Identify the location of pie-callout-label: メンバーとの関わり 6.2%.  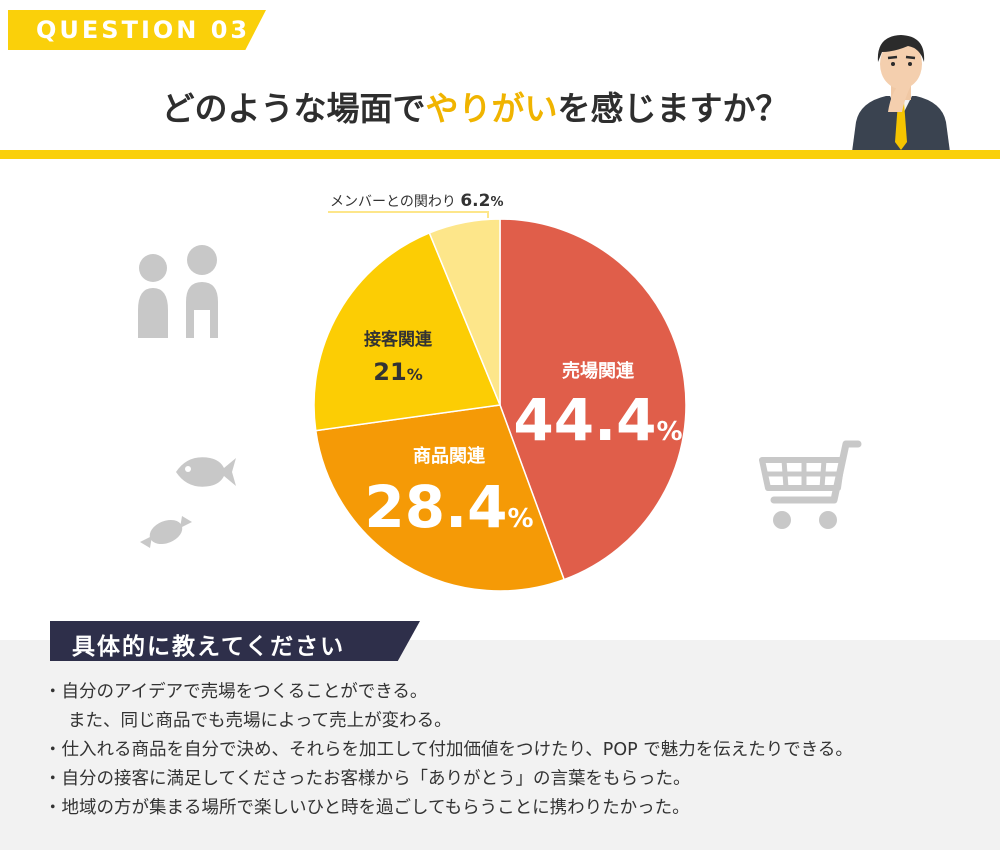
(416, 201).